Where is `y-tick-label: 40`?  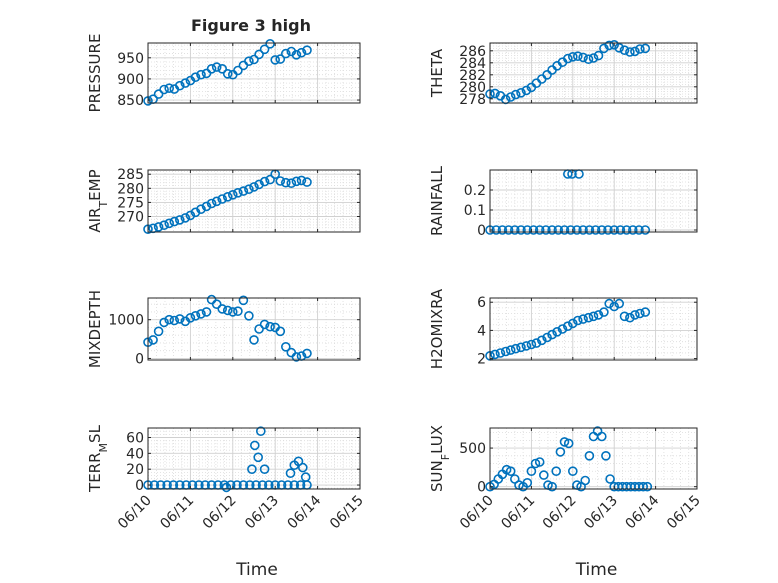 y-tick-label: 40 is located at coordinates (135, 454).